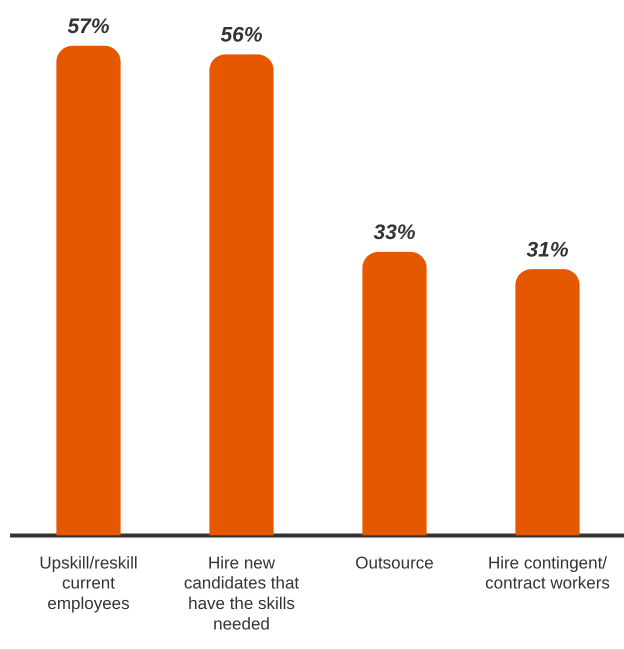 The image size is (624, 649). Describe the element at coordinates (394, 232) in the screenshot. I see `data-label: 33%` at that location.